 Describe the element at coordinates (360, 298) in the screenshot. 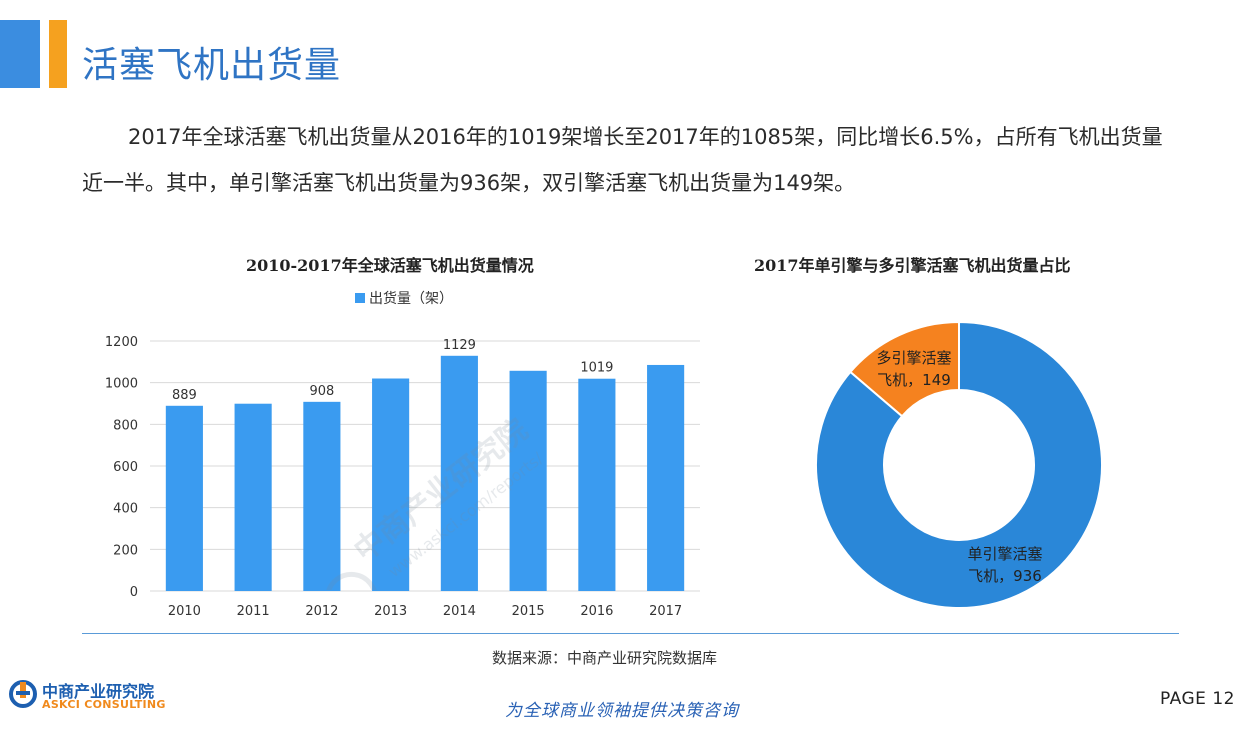

I see `legend-swatch` at that location.